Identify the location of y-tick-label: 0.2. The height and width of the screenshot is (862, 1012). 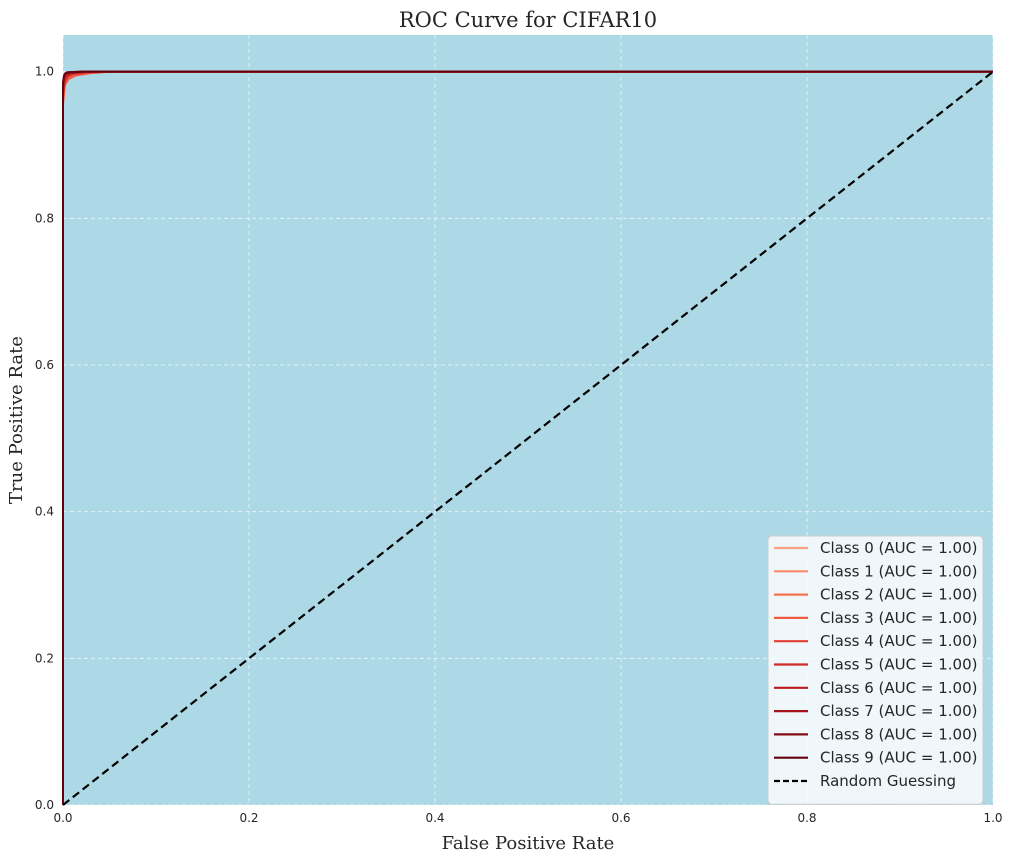
(44, 658).